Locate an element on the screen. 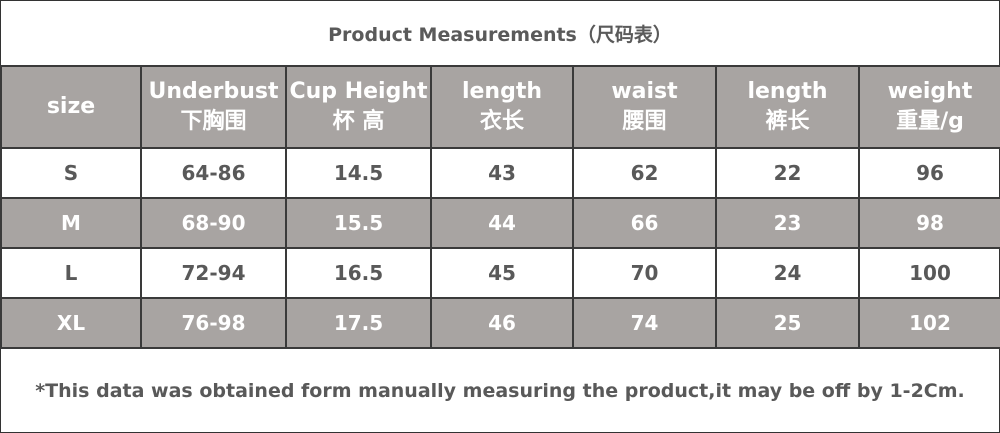 The image size is (1000, 433). header-en: weight is located at coordinates (930, 91).